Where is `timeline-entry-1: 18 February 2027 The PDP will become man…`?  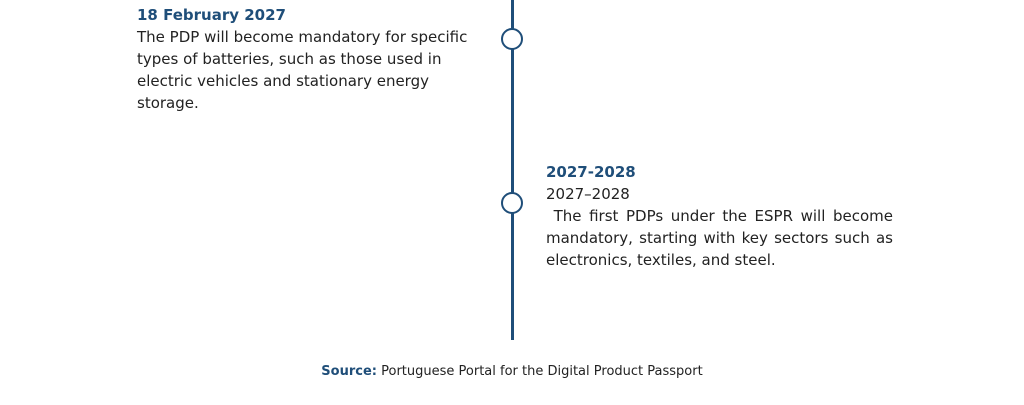
timeline-entry-1: 18 February 2027 The PDP will become man… is located at coordinates (312, 59).